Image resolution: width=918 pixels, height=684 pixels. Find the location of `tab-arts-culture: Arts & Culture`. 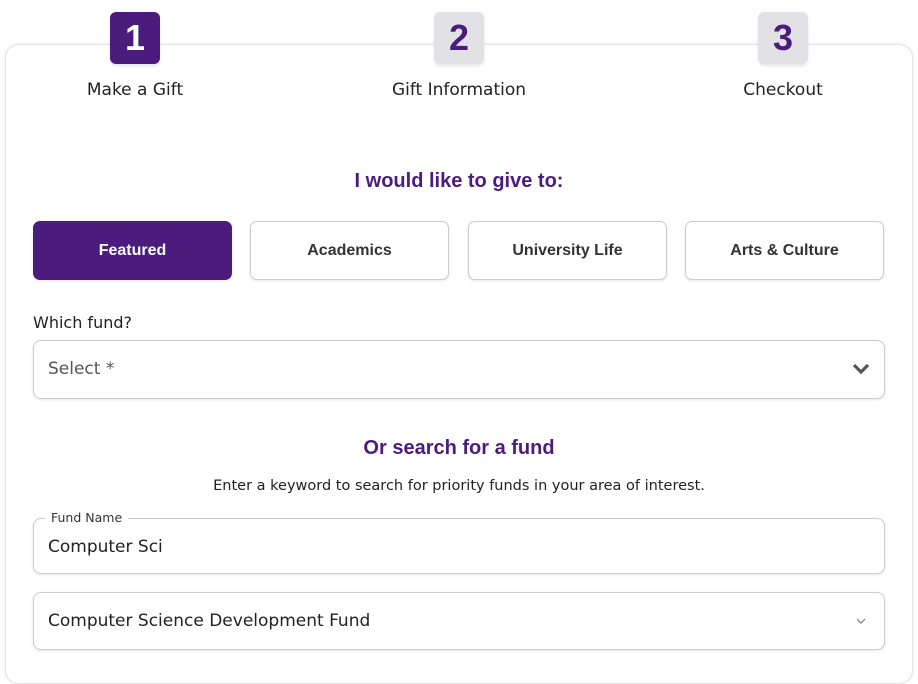

tab-arts-culture: Arts & Culture is located at coordinates (784, 250).